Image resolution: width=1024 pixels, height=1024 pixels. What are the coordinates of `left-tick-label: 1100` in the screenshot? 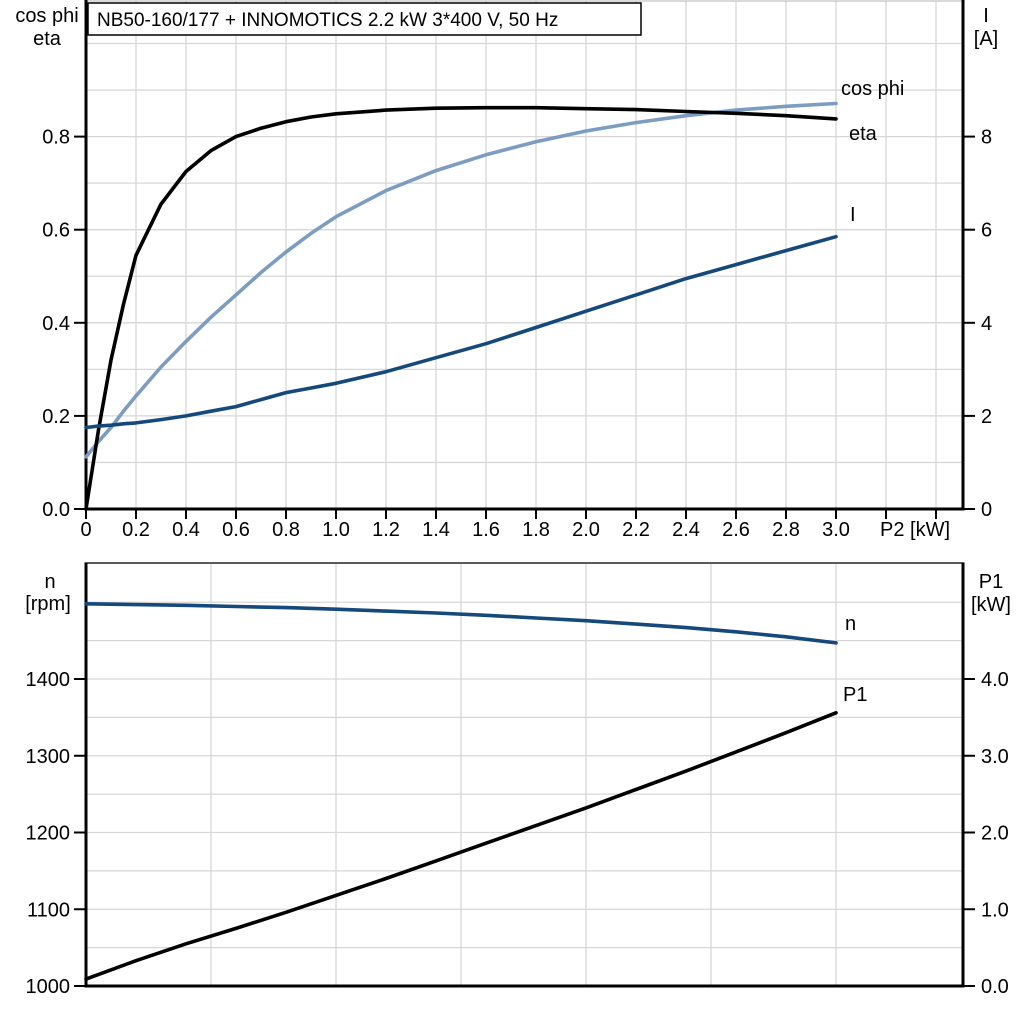 It's located at (48, 910).